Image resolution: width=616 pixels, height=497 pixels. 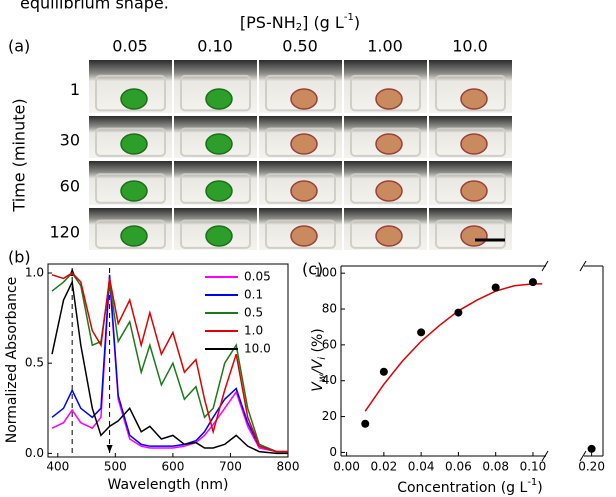 What do you see at coordinates (325, 273) in the screenshot?
I see `y-tick-label: 100` at bounding box center [325, 273].